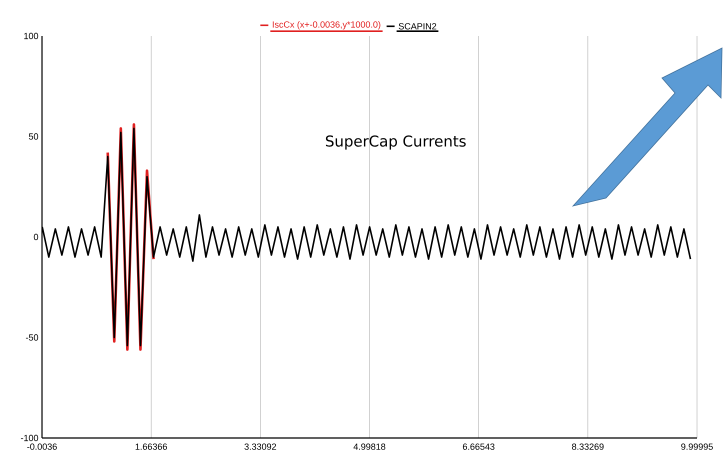  What do you see at coordinates (33, 136) in the screenshot?
I see `y-tick-label: 50` at bounding box center [33, 136].